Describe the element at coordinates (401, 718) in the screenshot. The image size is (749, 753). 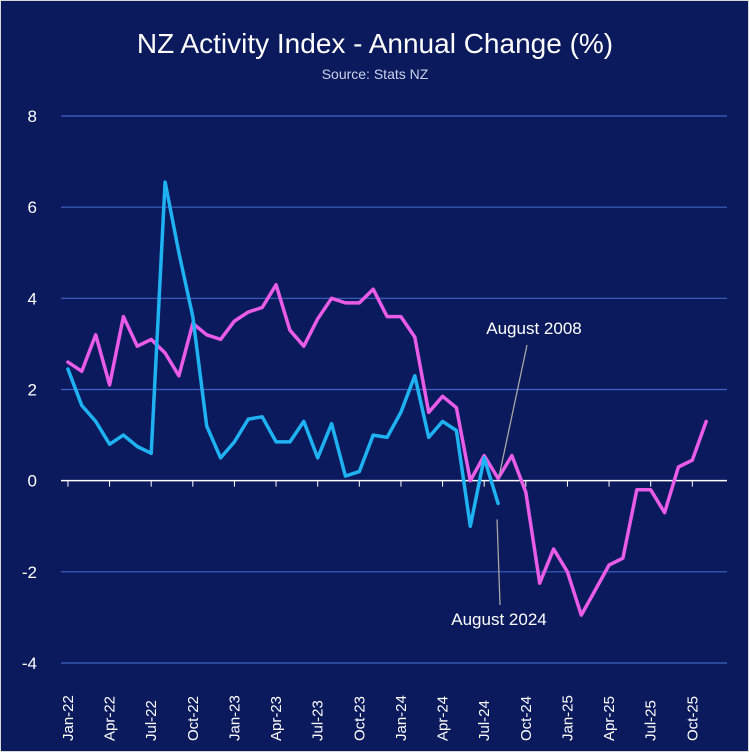
I see `x-tick-label: Jan-24` at that location.